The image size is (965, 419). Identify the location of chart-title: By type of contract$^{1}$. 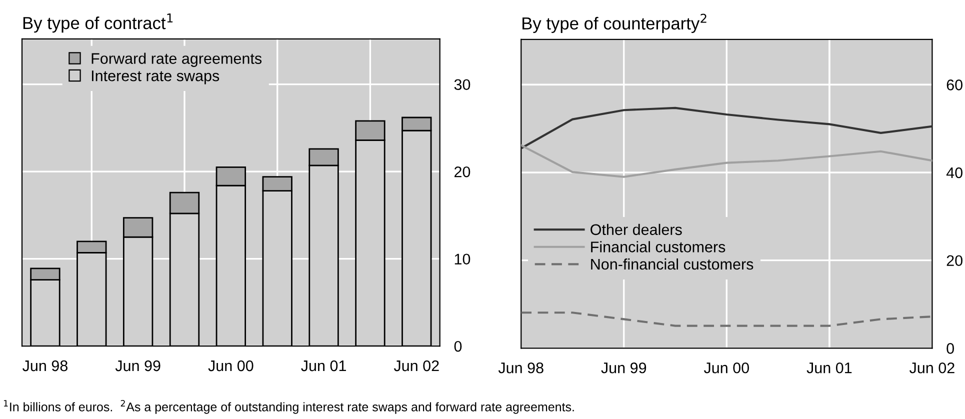
(98, 23).